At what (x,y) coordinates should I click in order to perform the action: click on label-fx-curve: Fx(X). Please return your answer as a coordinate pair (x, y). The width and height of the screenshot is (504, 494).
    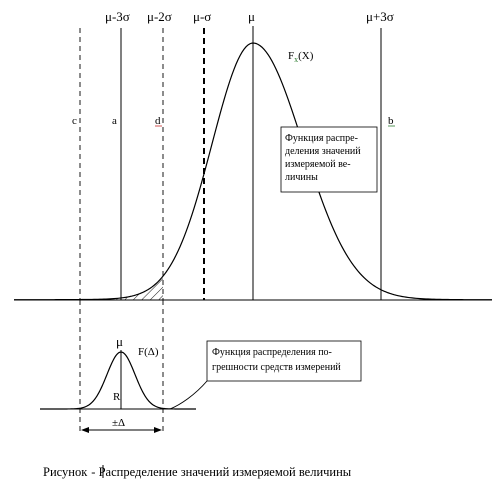
    Looking at the image, I should click on (301, 57).